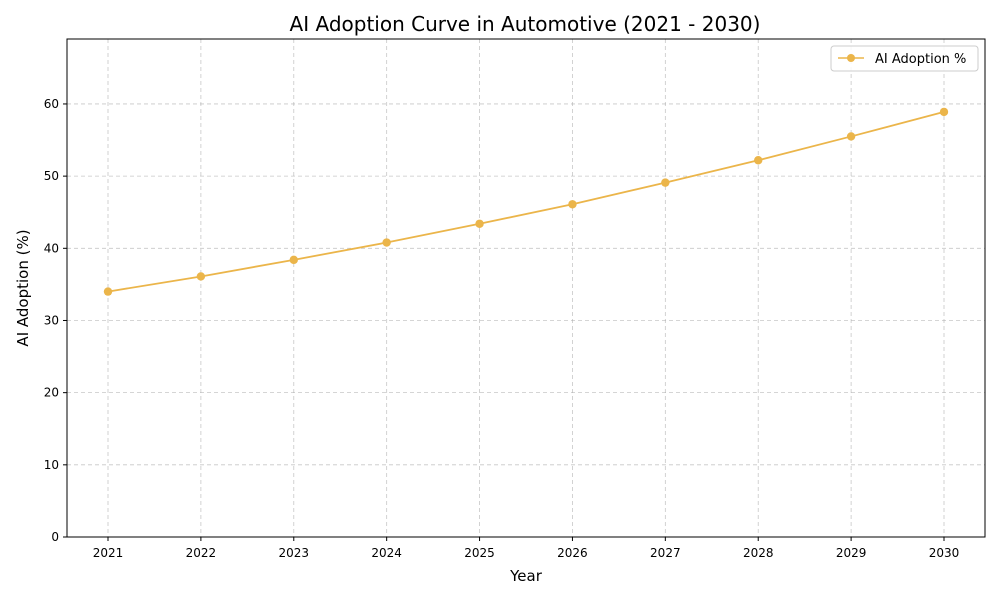 Image resolution: width=1000 pixels, height=600 pixels. What do you see at coordinates (51, 393) in the screenshot?
I see `y-tick-label: 20` at bounding box center [51, 393].